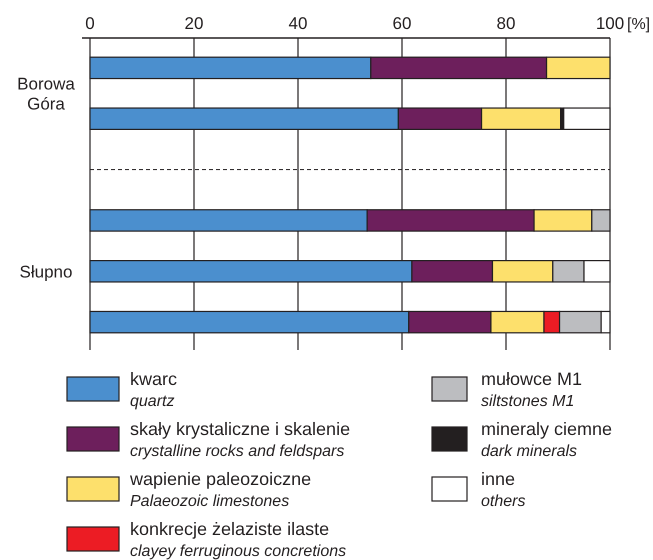  What do you see at coordinates (46, 272) in the screenshot?
I see `text: Słupno` at bounding box center [46, 272].